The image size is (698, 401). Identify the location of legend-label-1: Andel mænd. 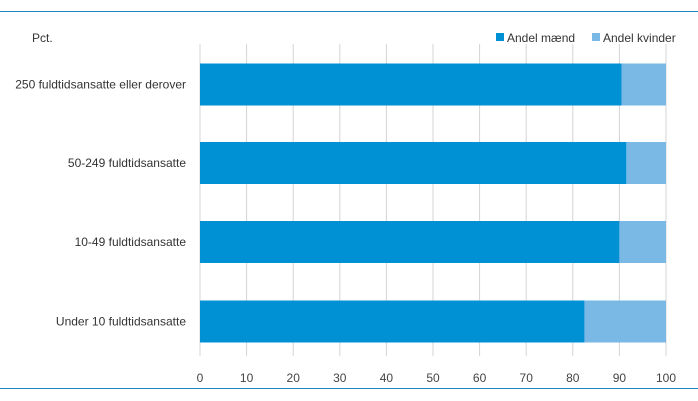
(541, 38).